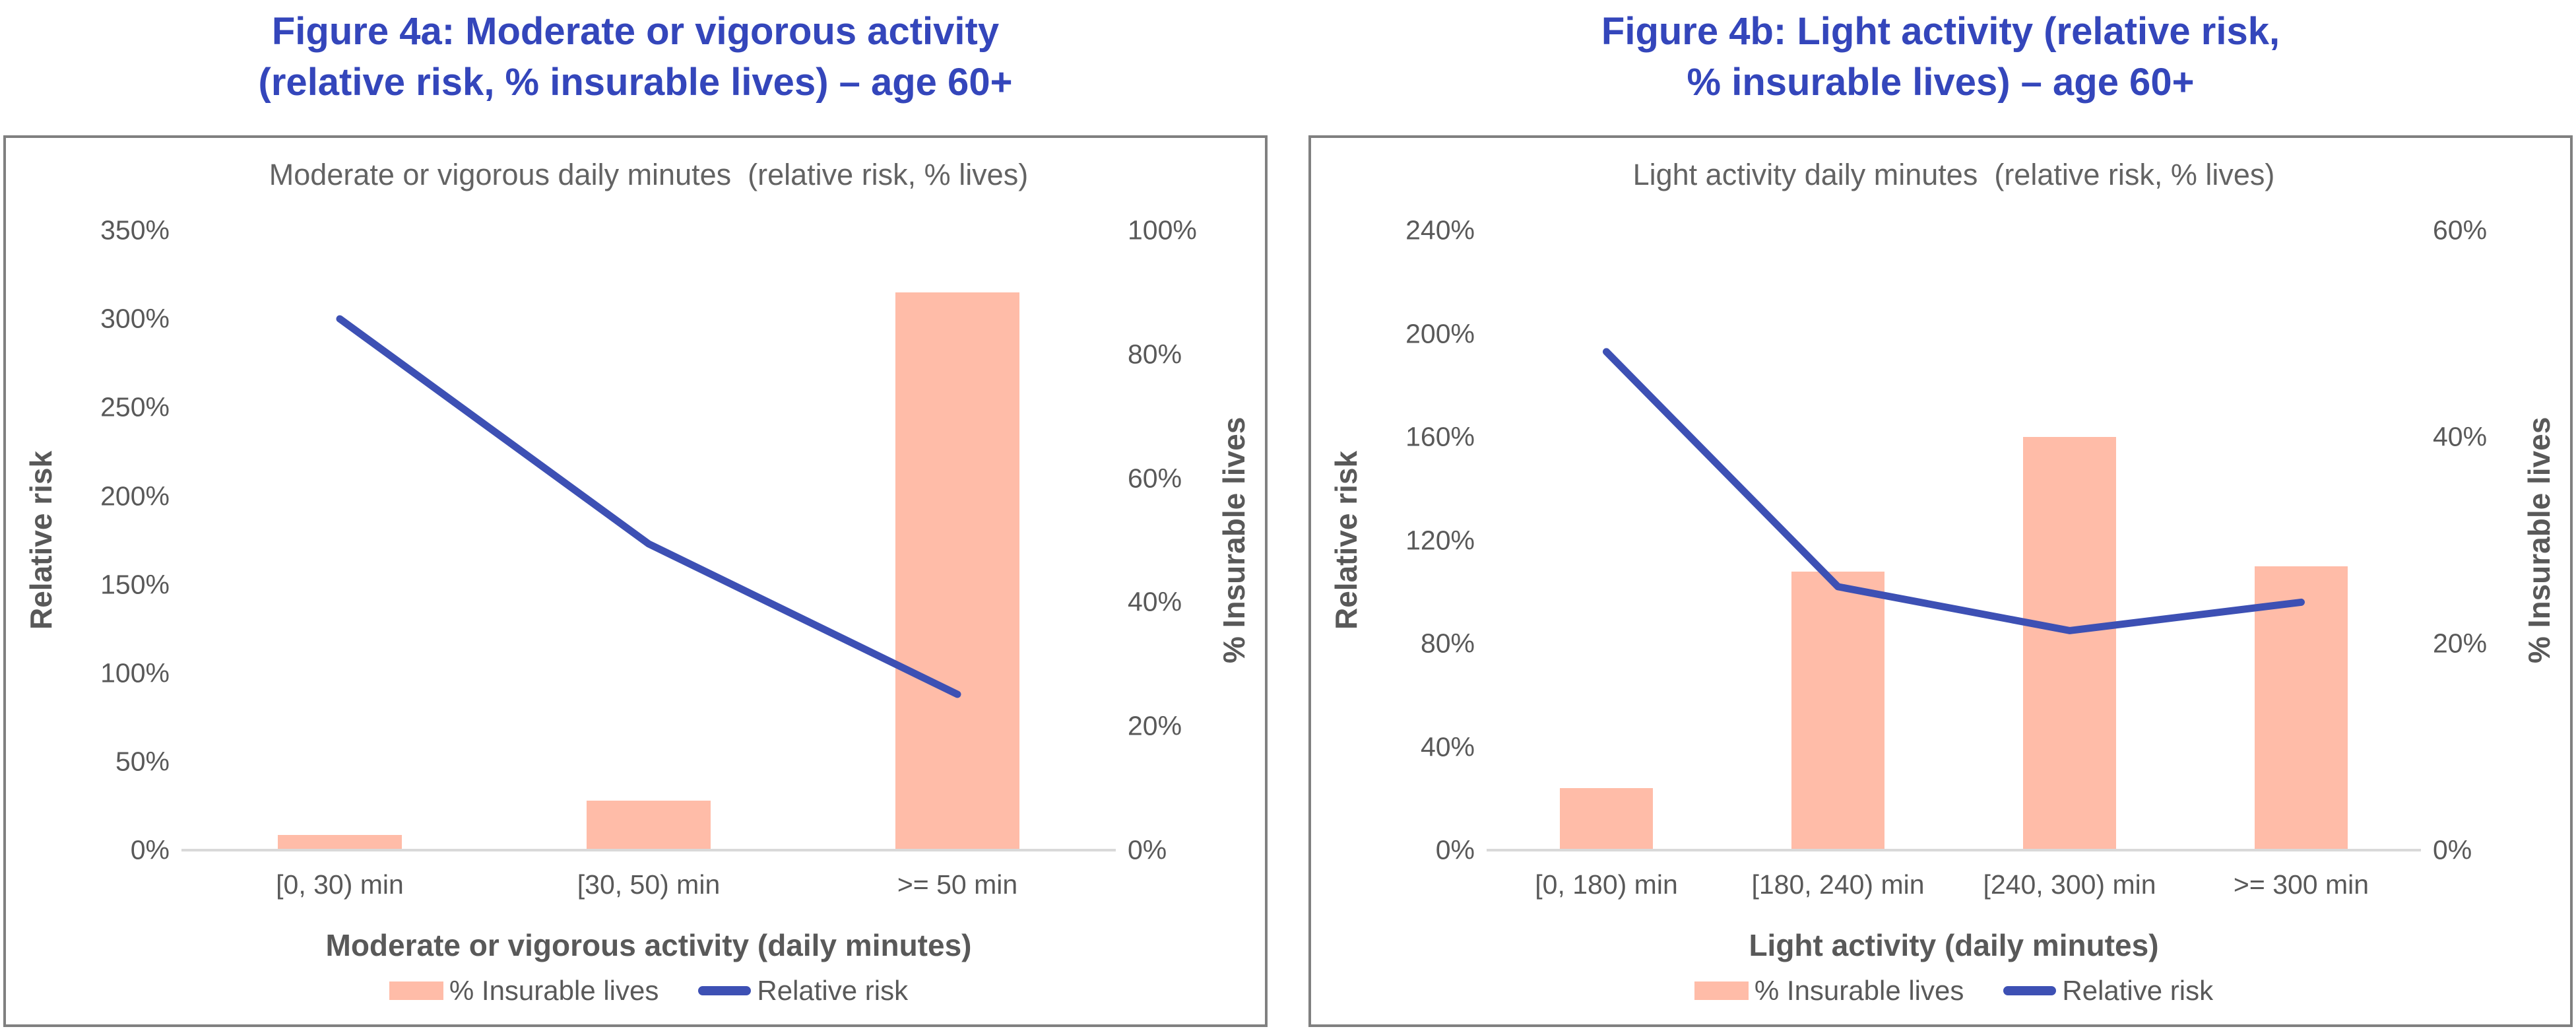 The height and width of the screenshot is (1031, 2576). I want to click on bar-[0, 30) min, so click(340, 842).